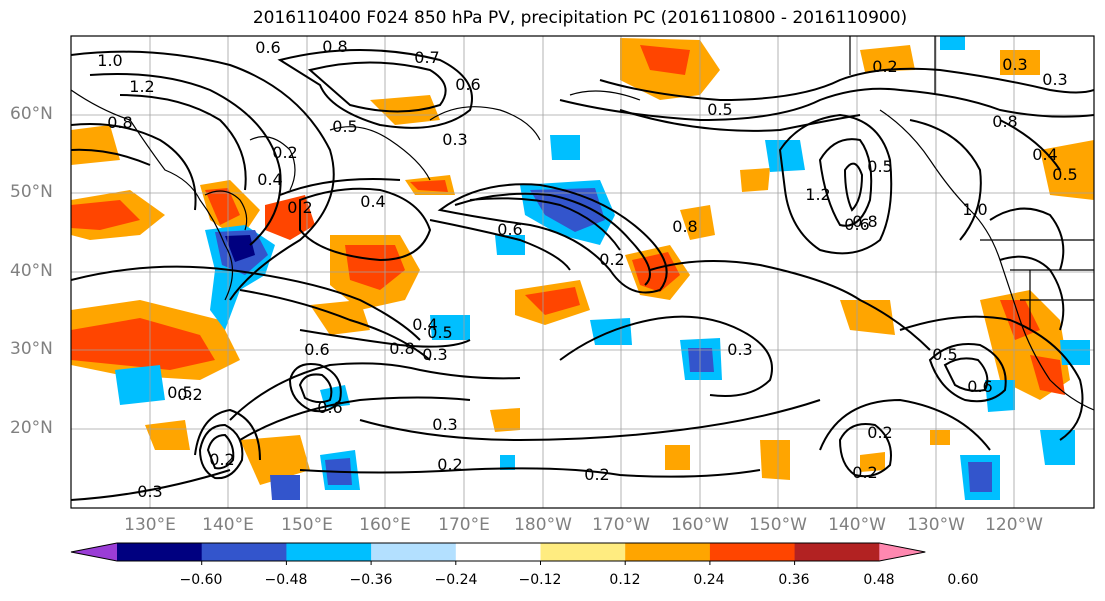 Image resolution: width=1105 pixels, height=601 pixels. What do you see at coordinates (936, 525) in the screenshot?
I see `lon-label-130w: 130°W` at bounding box center [936, 525].